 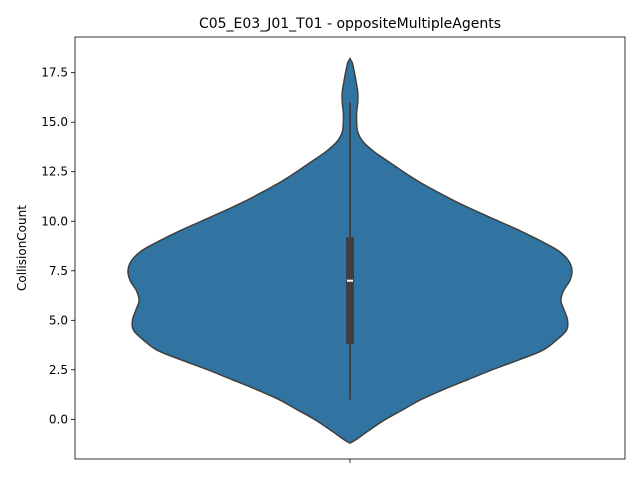 I want to click on y-tick-label: 0.0, so click(x=58, y=419).